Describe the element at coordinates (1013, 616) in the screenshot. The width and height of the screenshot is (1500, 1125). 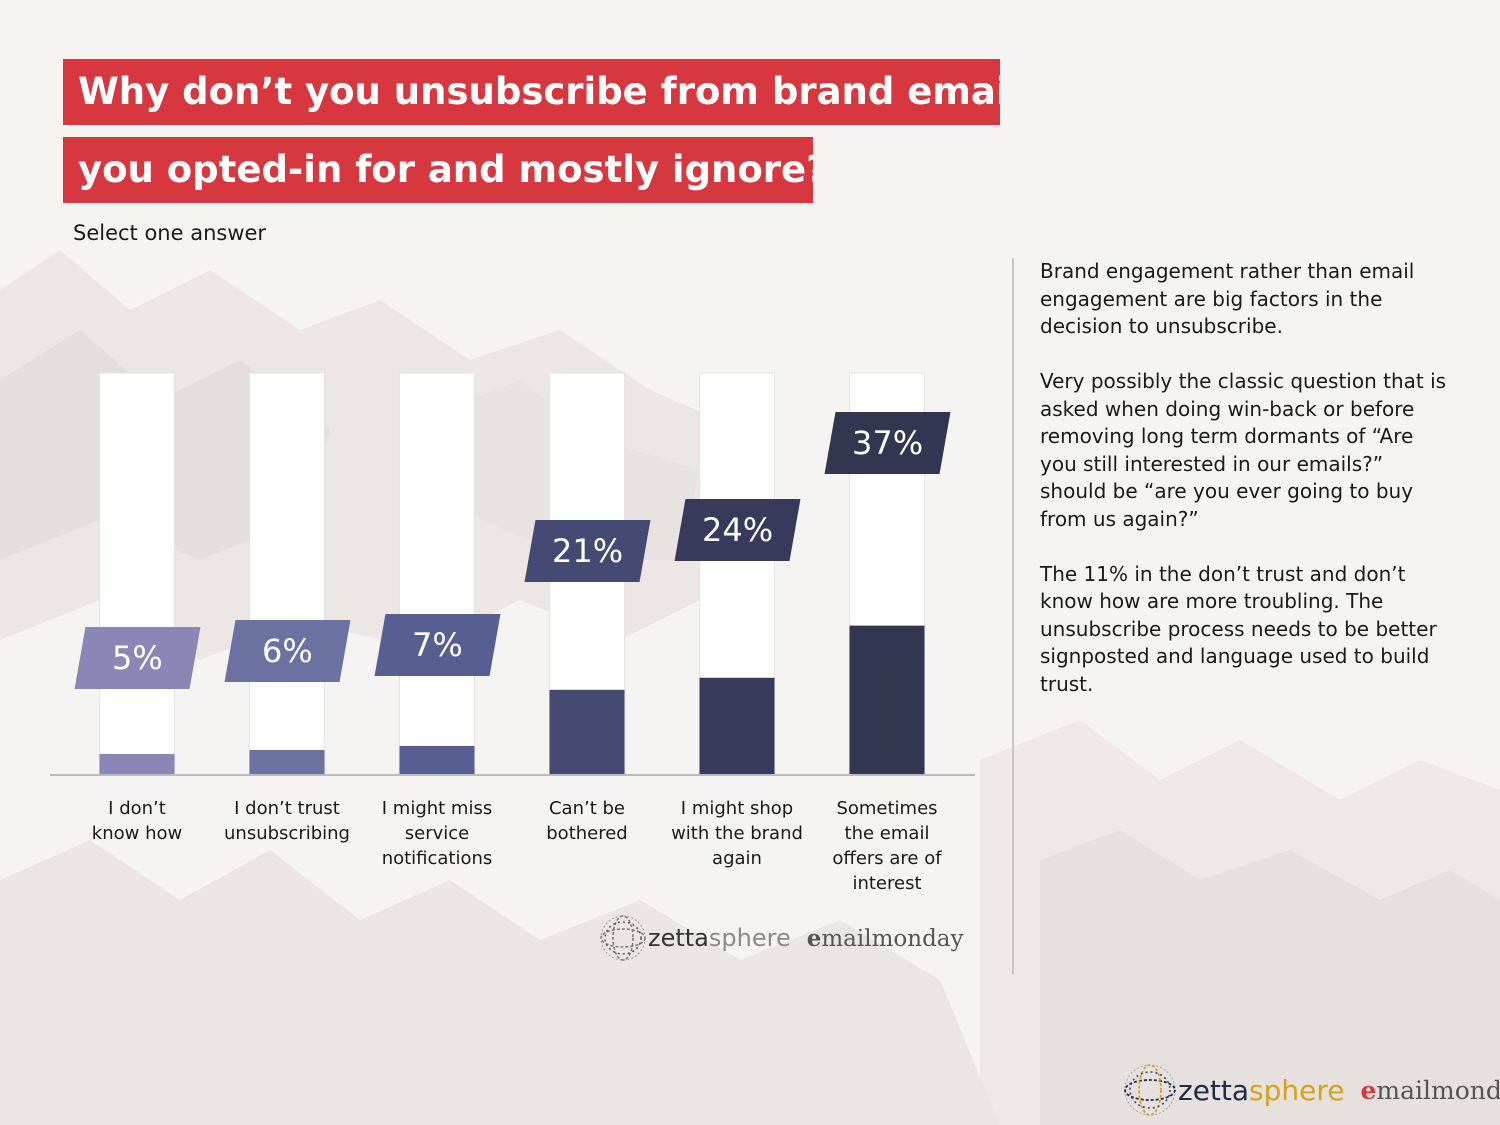
I see `vertical-divider` at that location.